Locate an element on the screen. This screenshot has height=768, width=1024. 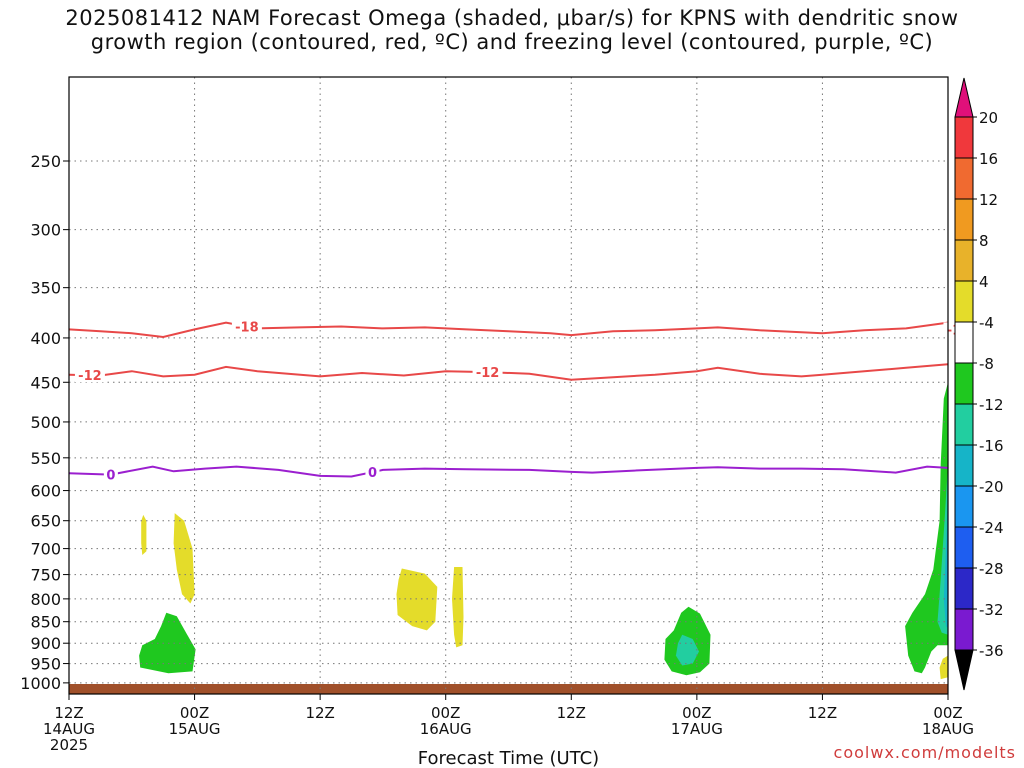
contour-label: -18 is located at coordinates (247, 327).